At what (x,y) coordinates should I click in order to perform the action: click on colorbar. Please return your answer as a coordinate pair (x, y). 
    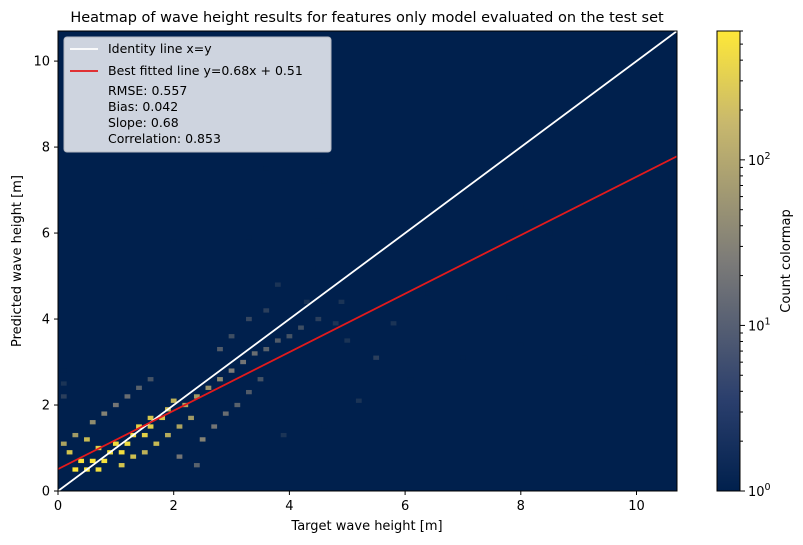
    Looking at the image, I should click on (728, 261).